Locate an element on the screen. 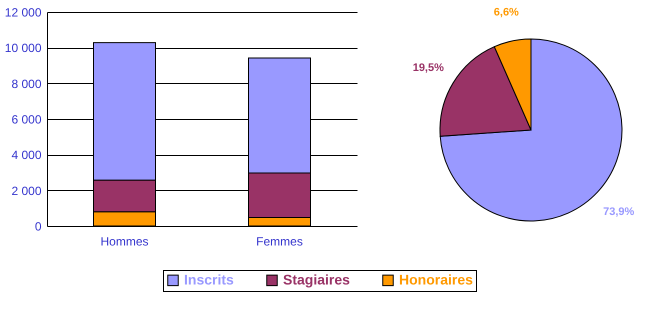  legend-label: Stagiaires is located at coordinates (316, 279).